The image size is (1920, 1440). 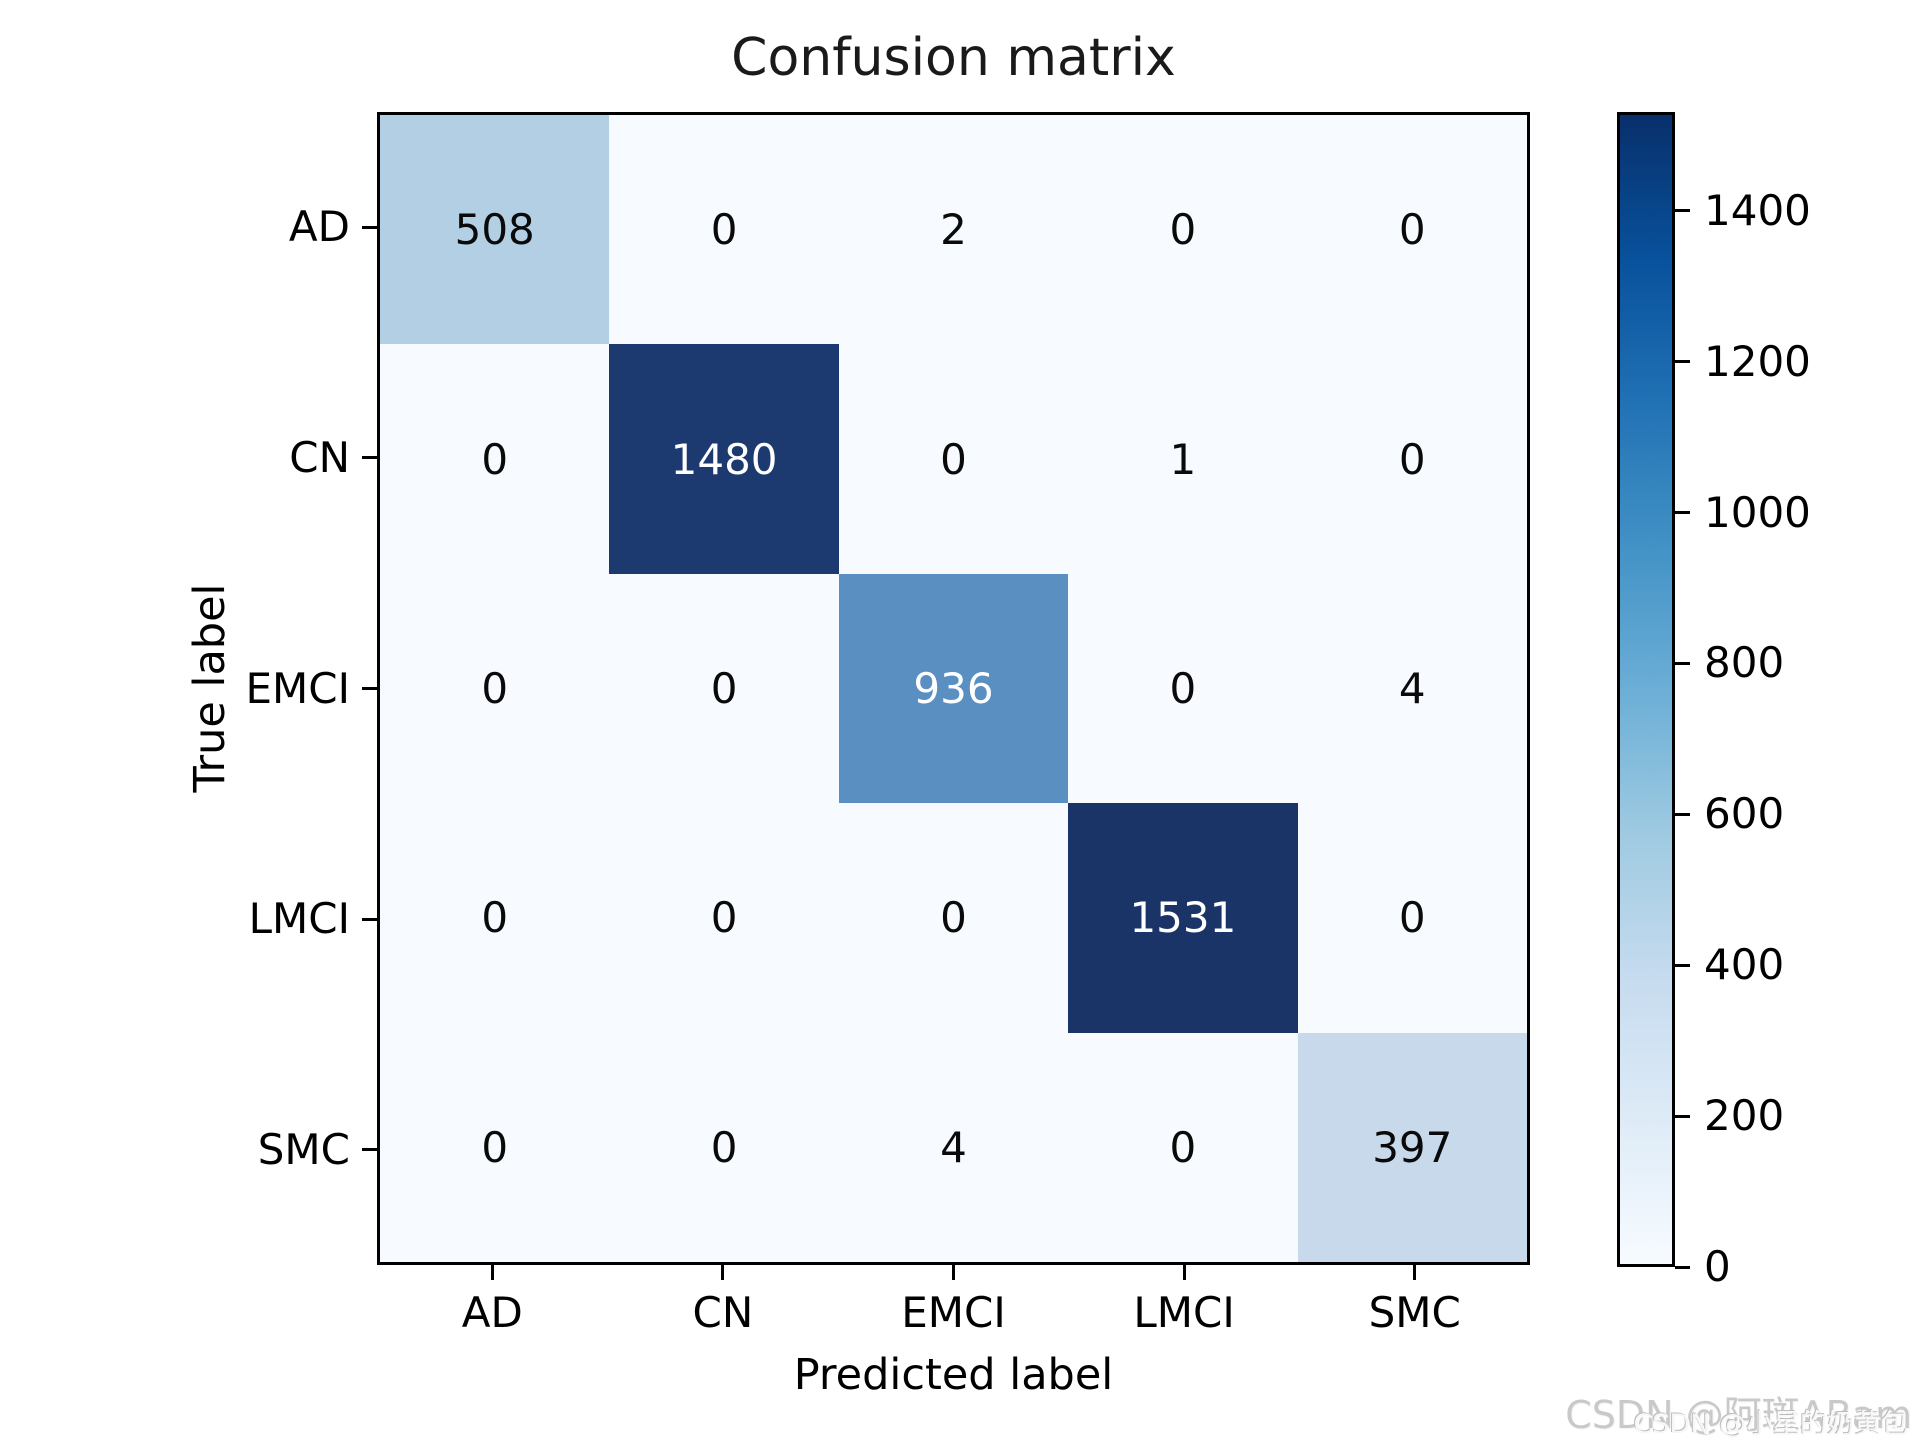 I want to click on colorbar-tick-label-400: 400, so click(x=1744, y=965).